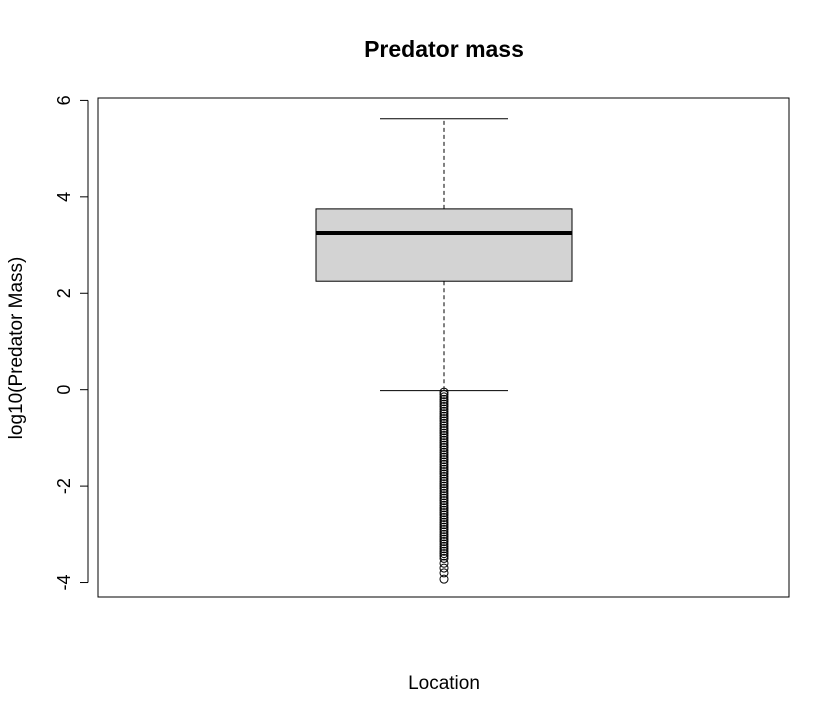 The width and height of the screenshot is (840, 720). Describe the element at coordinates (16, 348) in the screenshot. I see `y-axis-label: log10(Predator Mass)` at that location.